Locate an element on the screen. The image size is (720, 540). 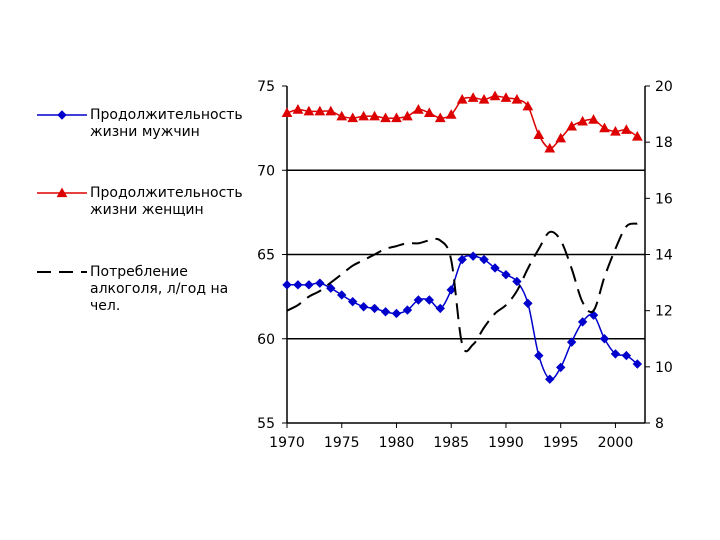
y-right-tick-label: 10 is located at coordinates (664, 368).